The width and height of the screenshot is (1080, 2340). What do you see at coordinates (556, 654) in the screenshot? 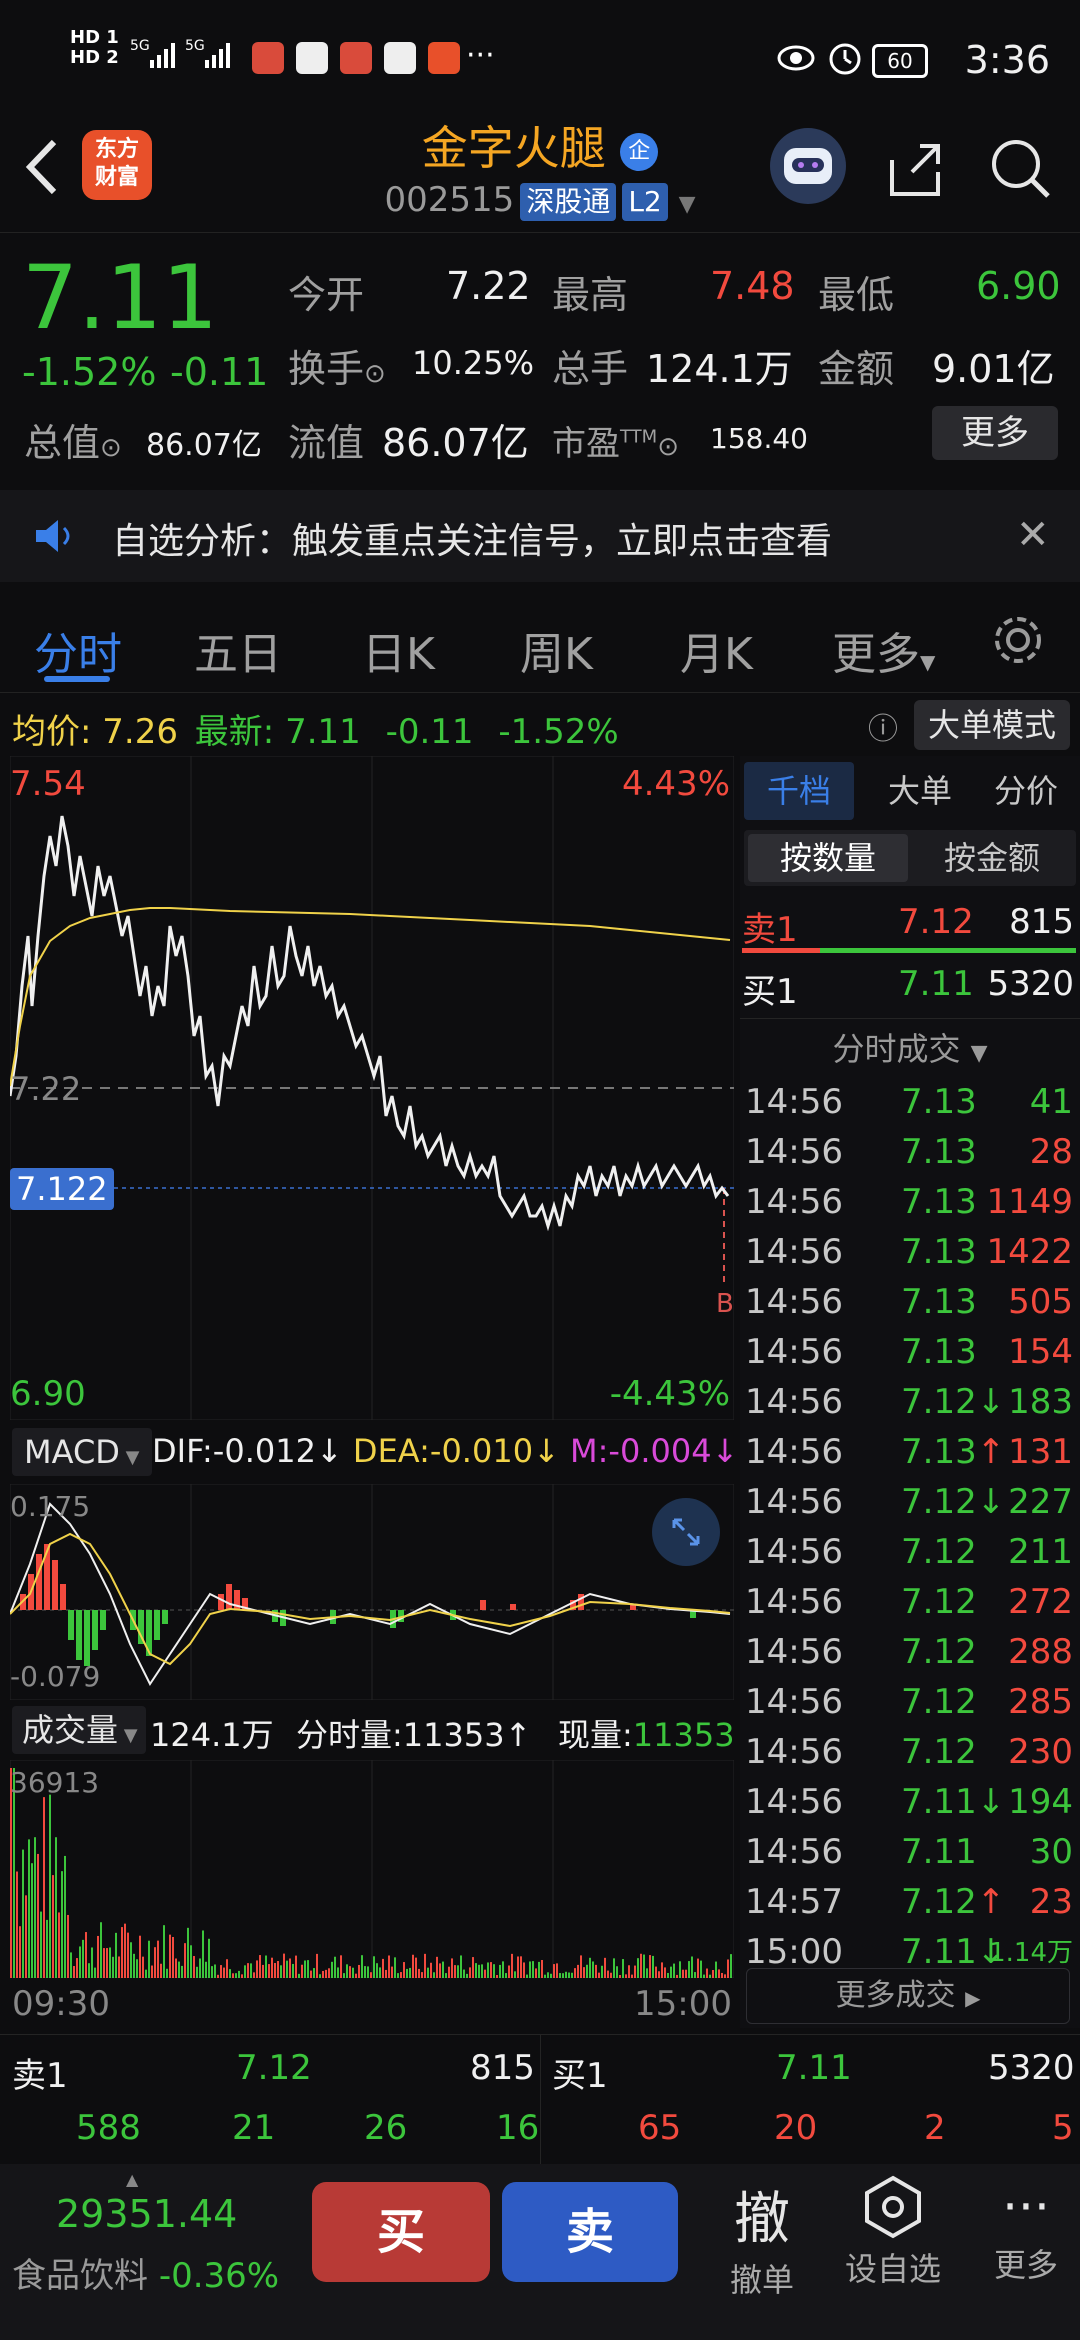
I see `tab-weekly-k: 周K` at bounding box center [556, 654].